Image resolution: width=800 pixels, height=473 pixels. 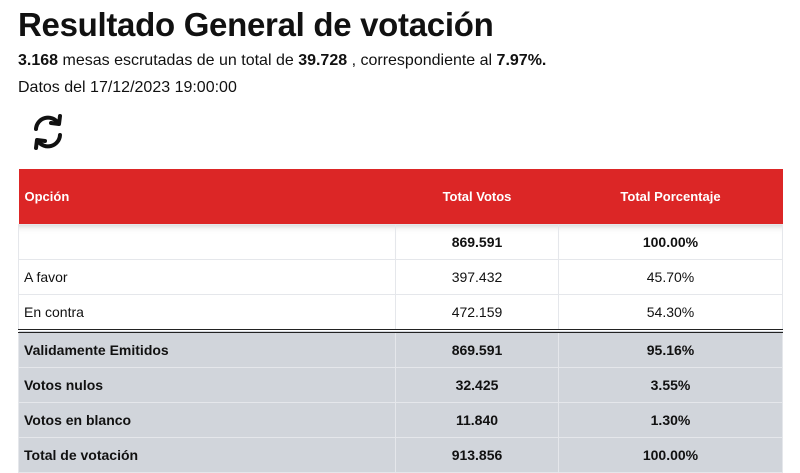 I want to click on table-header: Opción Total Votos Total Porcentaje, so click(x=400, y=197).